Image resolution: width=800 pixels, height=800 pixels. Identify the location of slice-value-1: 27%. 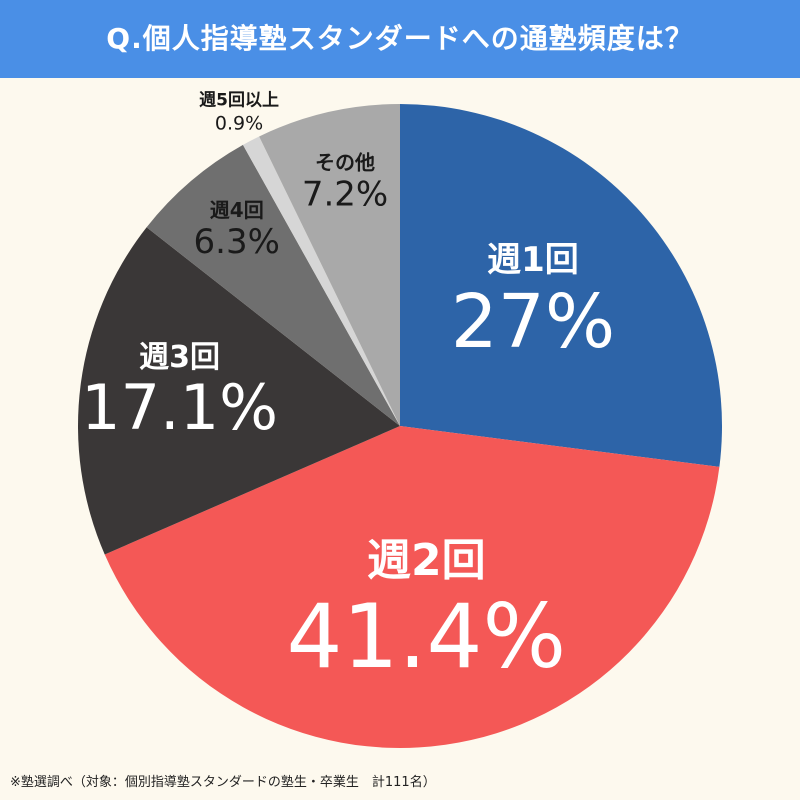
(533, 322).